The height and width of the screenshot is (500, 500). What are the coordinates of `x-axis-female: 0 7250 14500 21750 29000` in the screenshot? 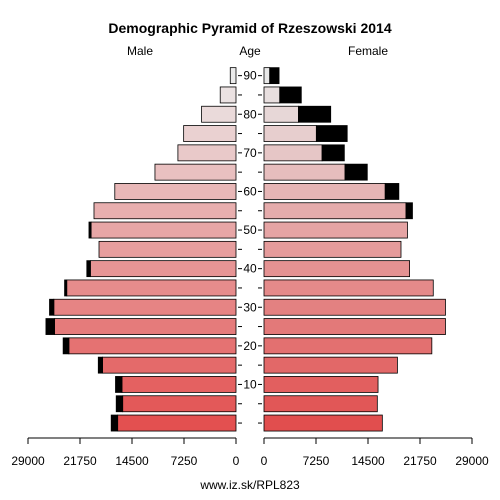 It's located at (375, 452).